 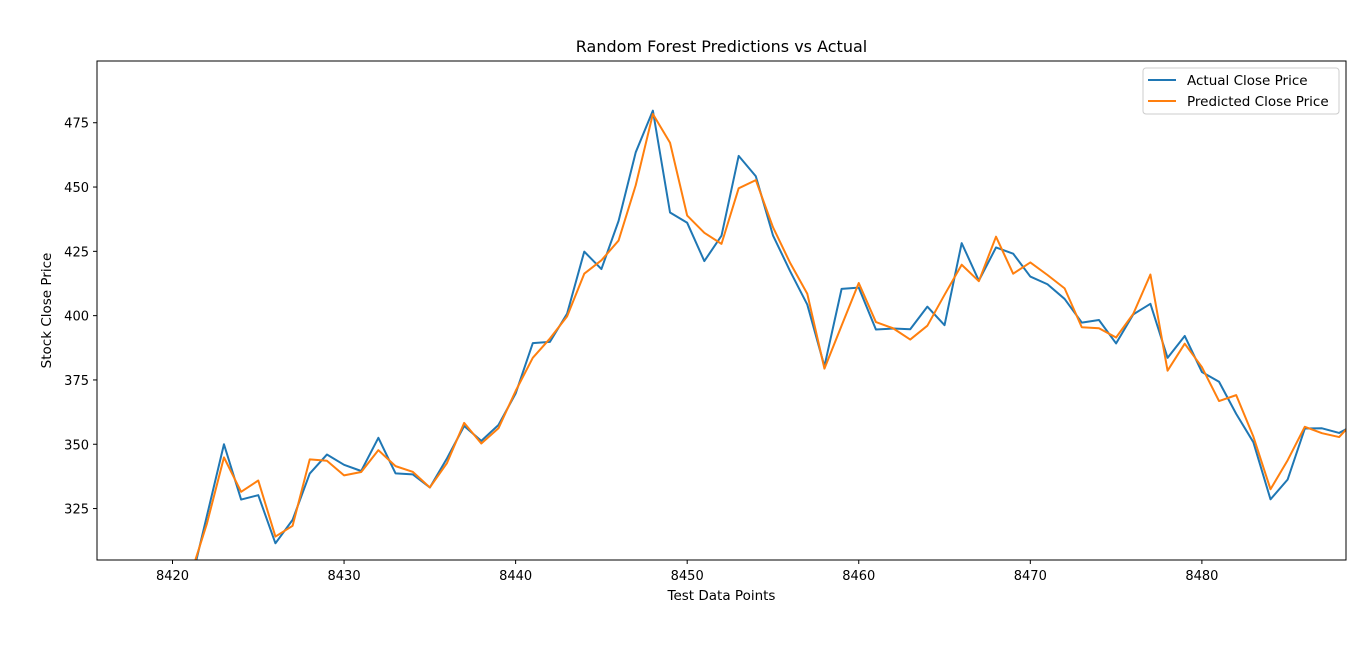 What do you see at coordinates (76, 252) in the screenshot?
I see `y-tick-label: 425` at bounding box center [76, 252].